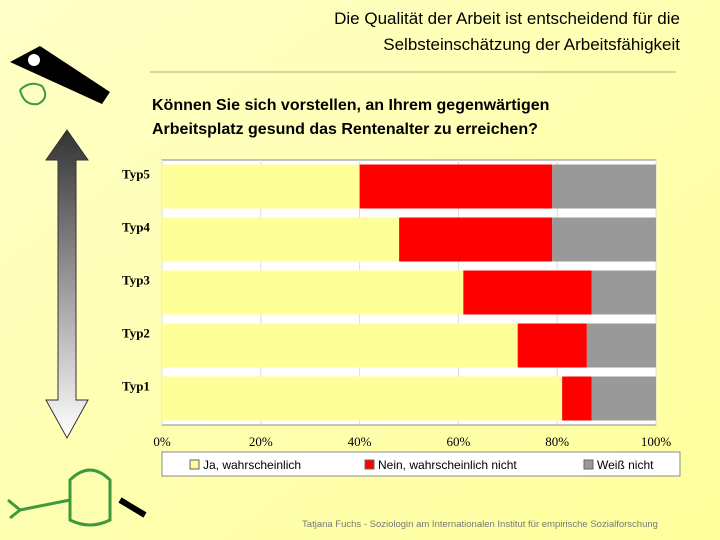 The width and height of the screenshot is (720, 540). Describe the element at coordinates (77, 497) in the screenshot. I see `watering-can-icon` at that location.